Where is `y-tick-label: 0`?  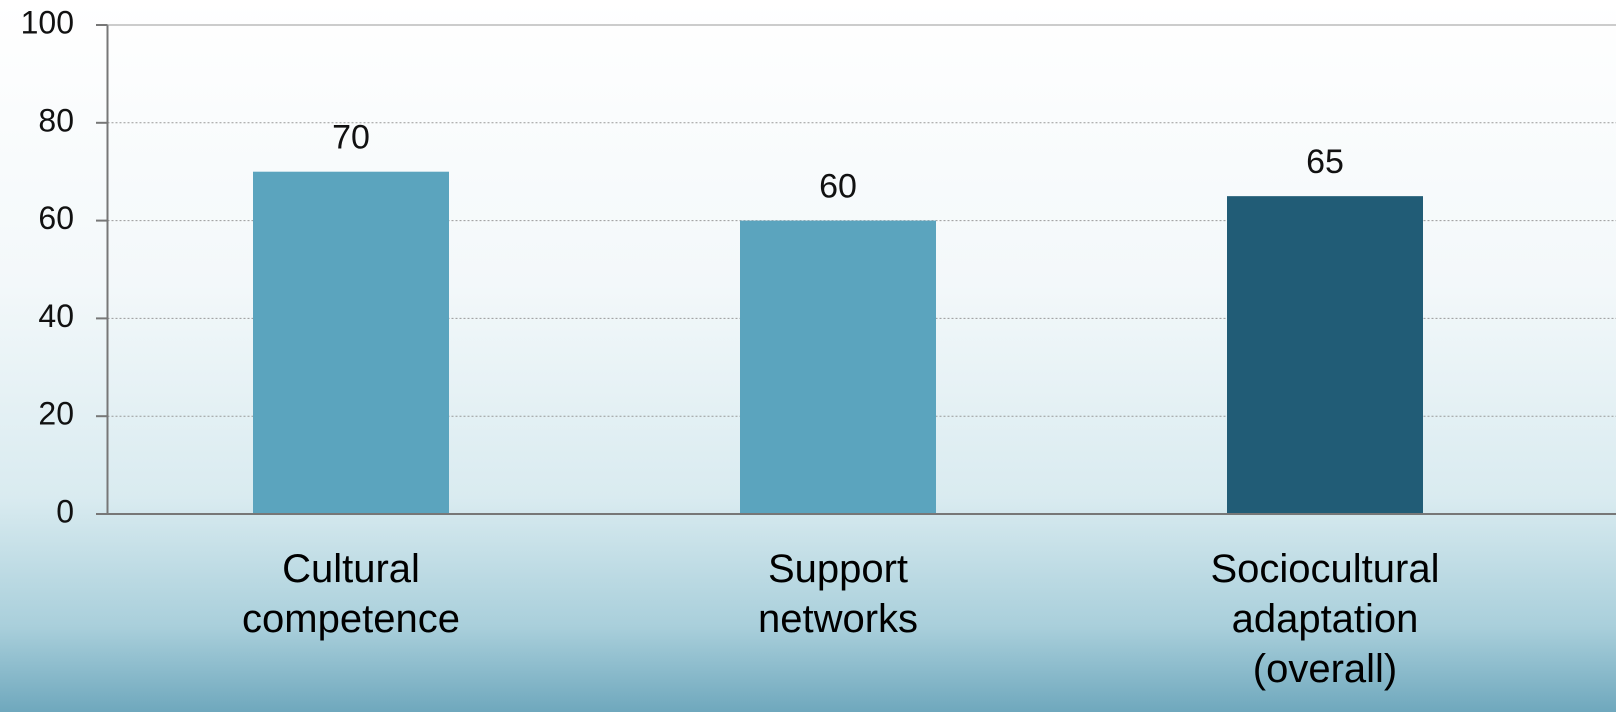 y-tick-label: 0 is located at coordinates (65, 511).